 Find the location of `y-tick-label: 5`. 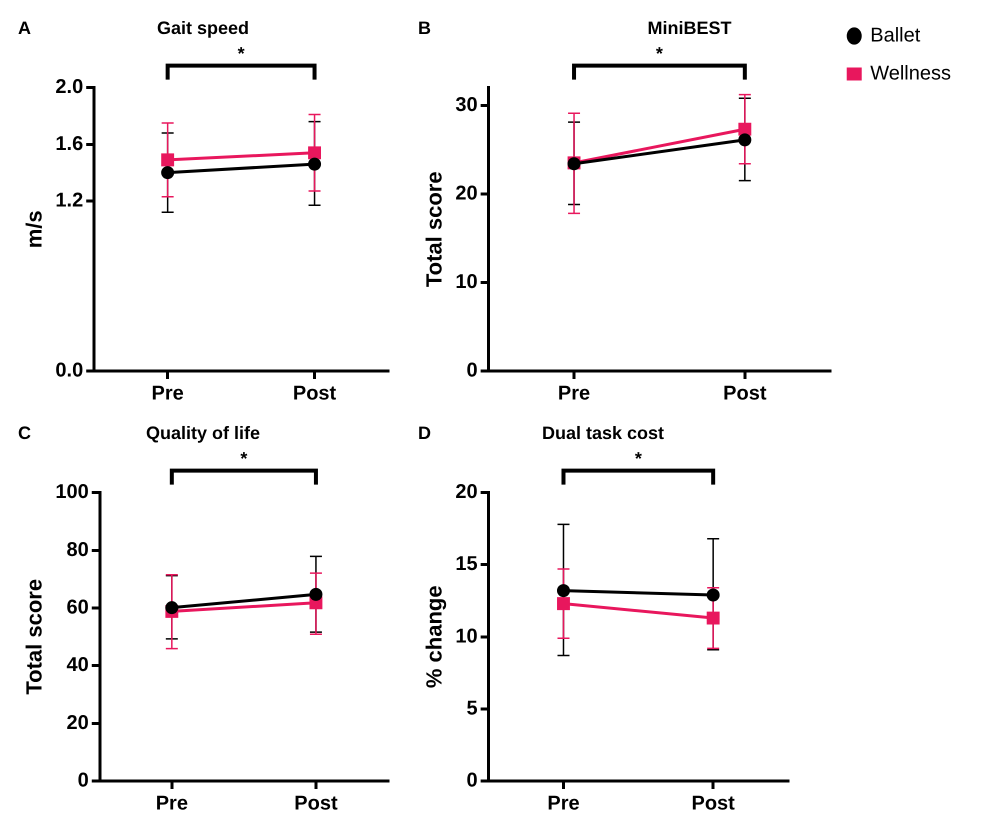

y-tick-label: 5 is located at coordinates (472, 708).